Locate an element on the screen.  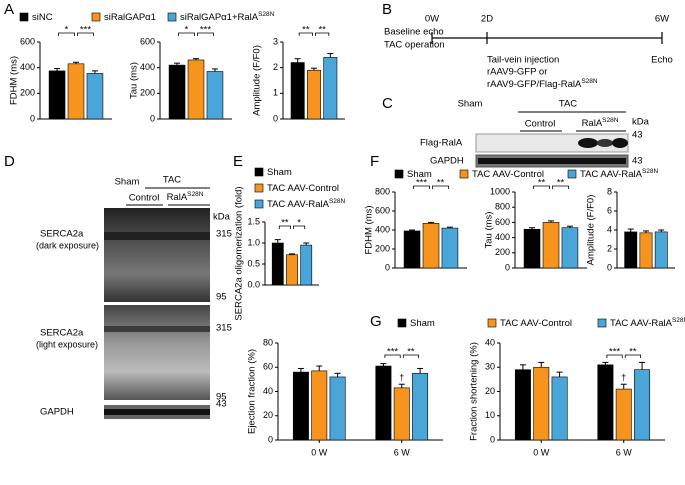
text-part: TAC AAV-RalA is located at coordinates (298, 204).